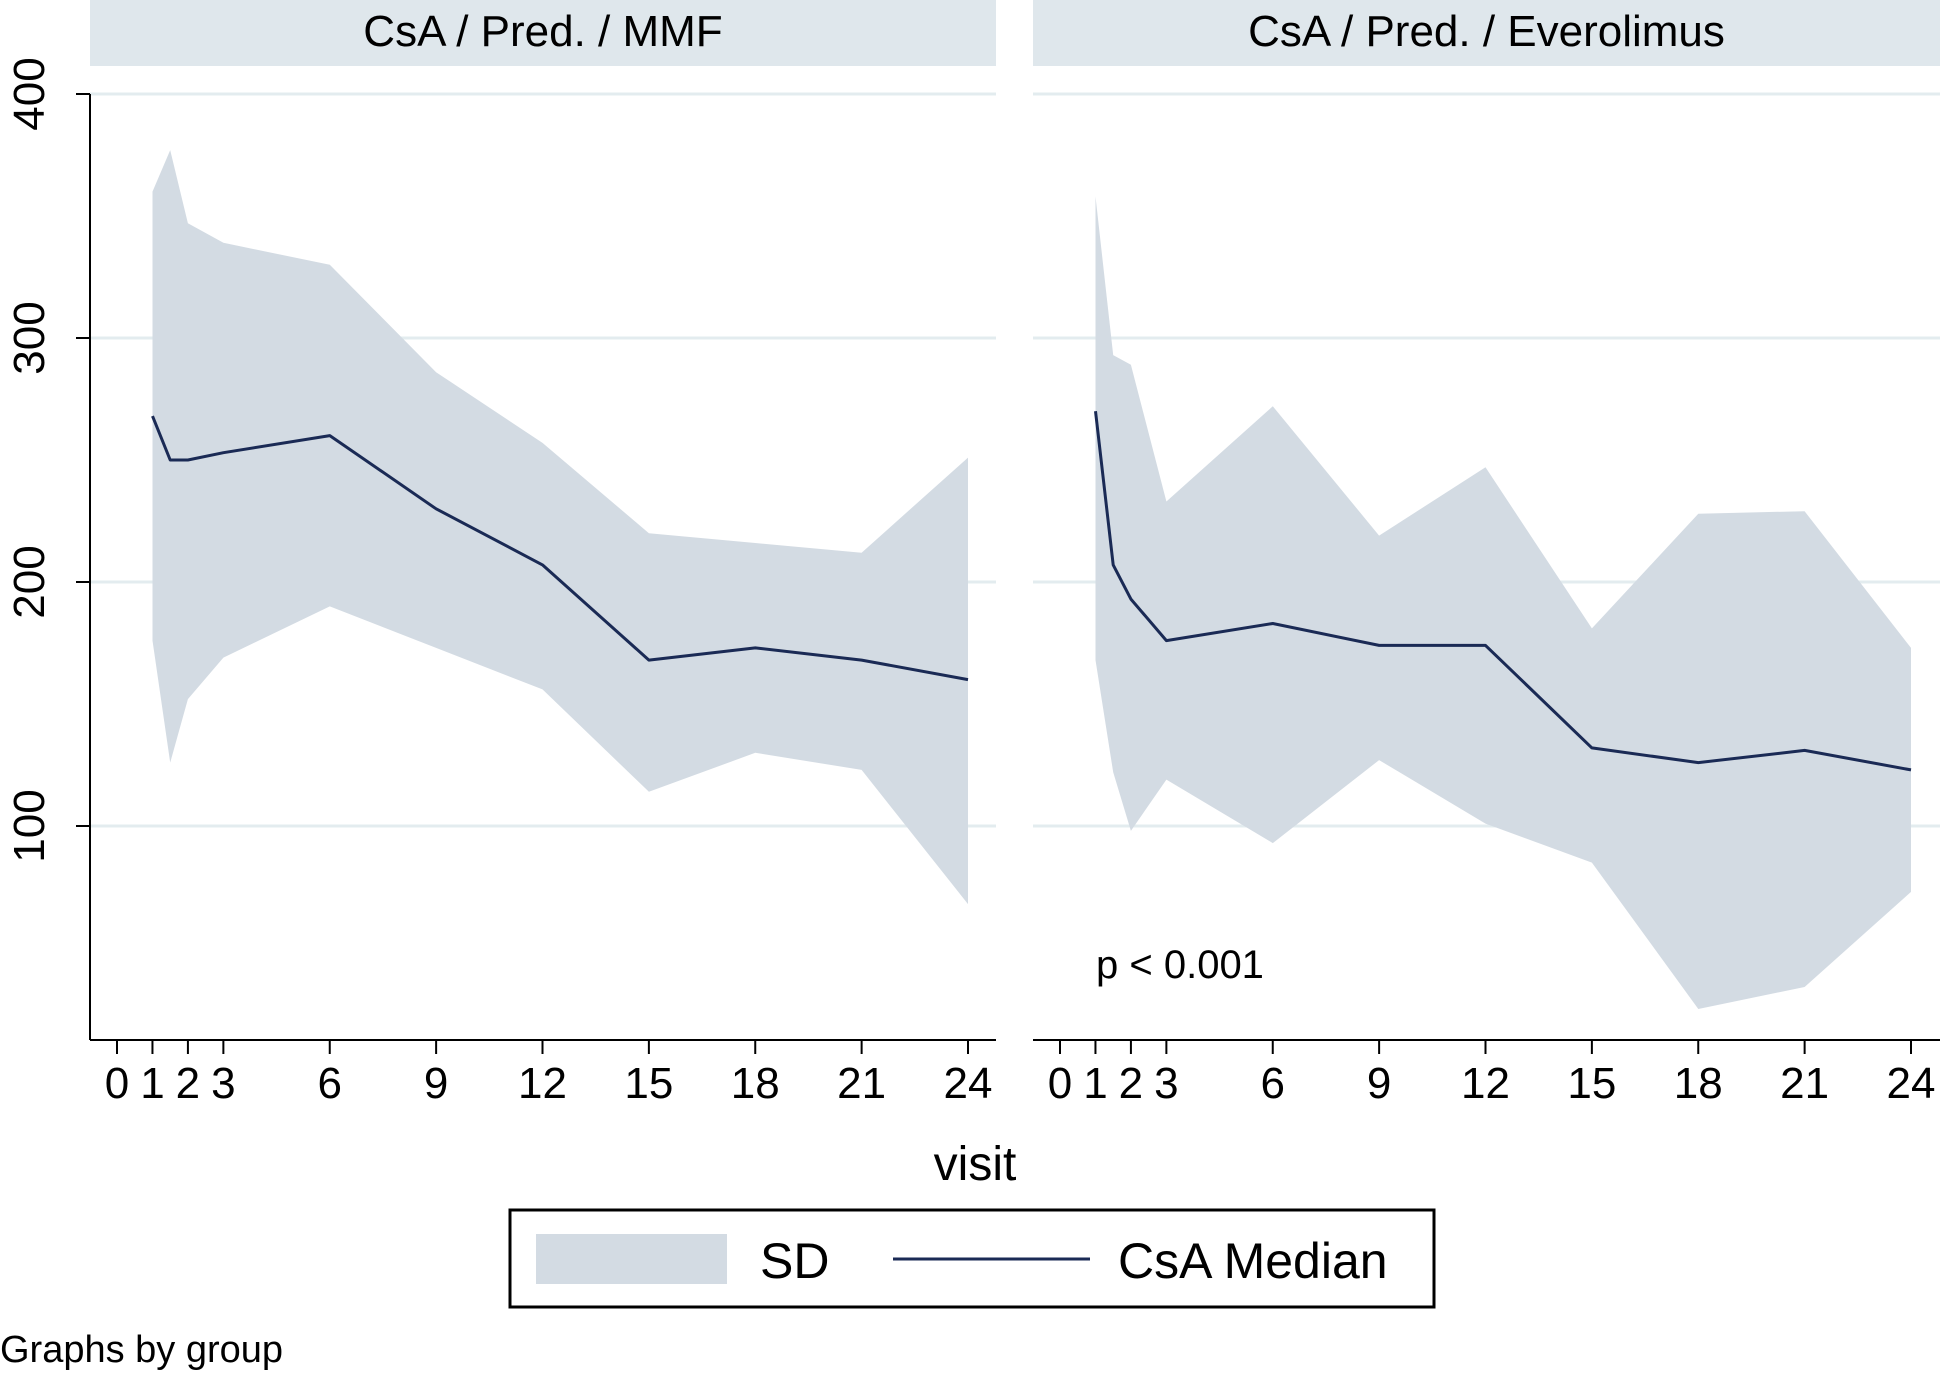 The image size is (1940, 1374). What do you see at coordinates (29, 825) in the screenshot?
I see `y-tick-label: 100` at bounding box center [29, 825].